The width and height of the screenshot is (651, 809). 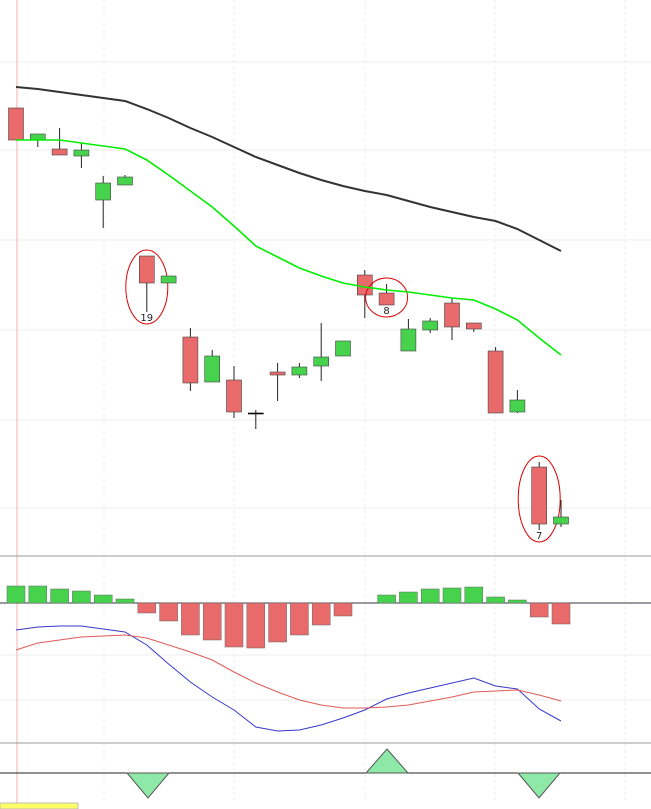 What do you see at coordinates (386, 311) in the screenshot?
I see `candle-label: 8` at bounding box center [386, 311].